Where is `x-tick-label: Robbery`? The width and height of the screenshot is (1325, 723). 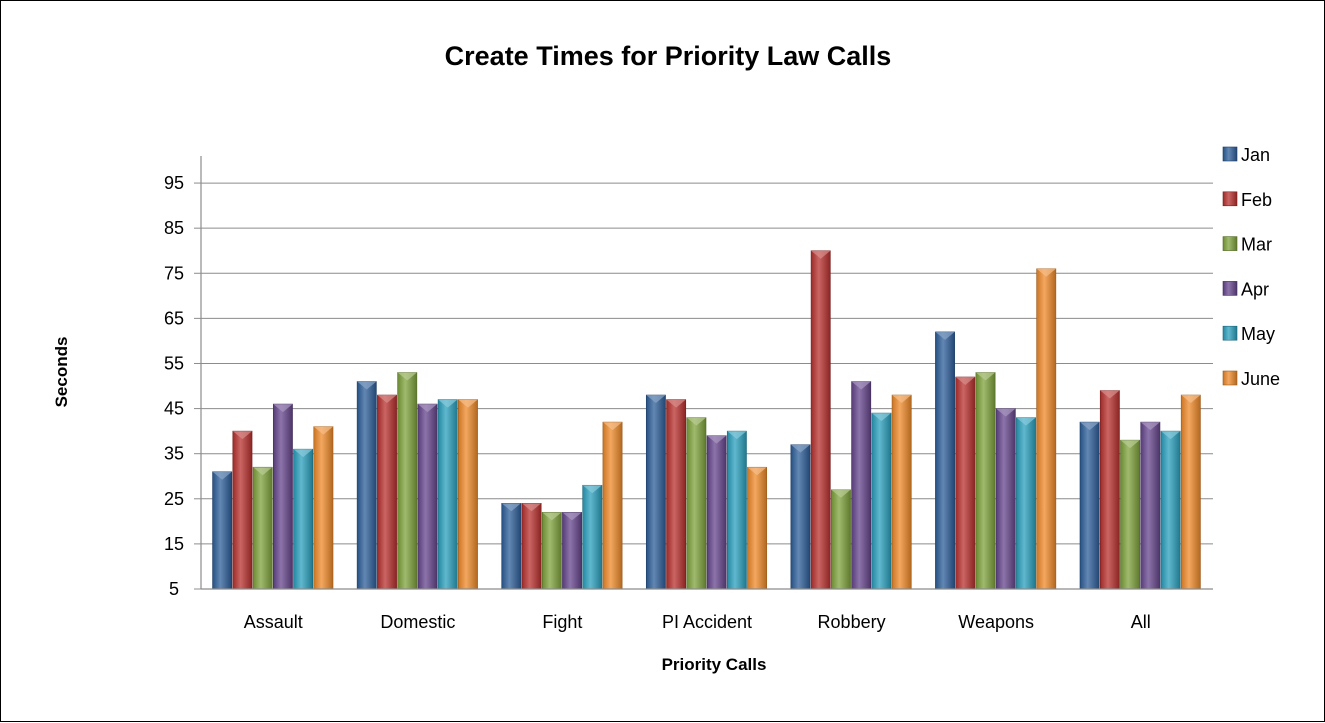 x-tick-label: Robbery is located at coordinates (852, 622).